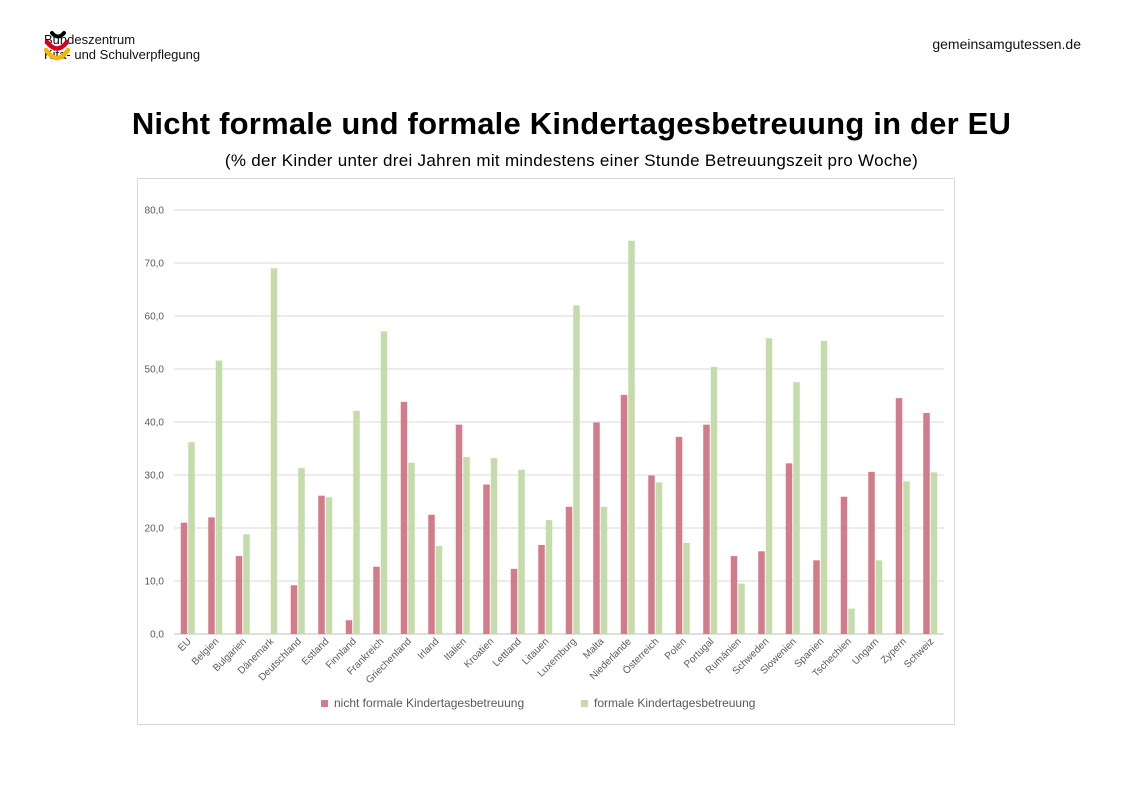 The image size is (1123, 794). What do you see at coordinates (155, 264) in the screenshot?
I see `y-tick-label: 70,0` at bounding box center [155, 264].